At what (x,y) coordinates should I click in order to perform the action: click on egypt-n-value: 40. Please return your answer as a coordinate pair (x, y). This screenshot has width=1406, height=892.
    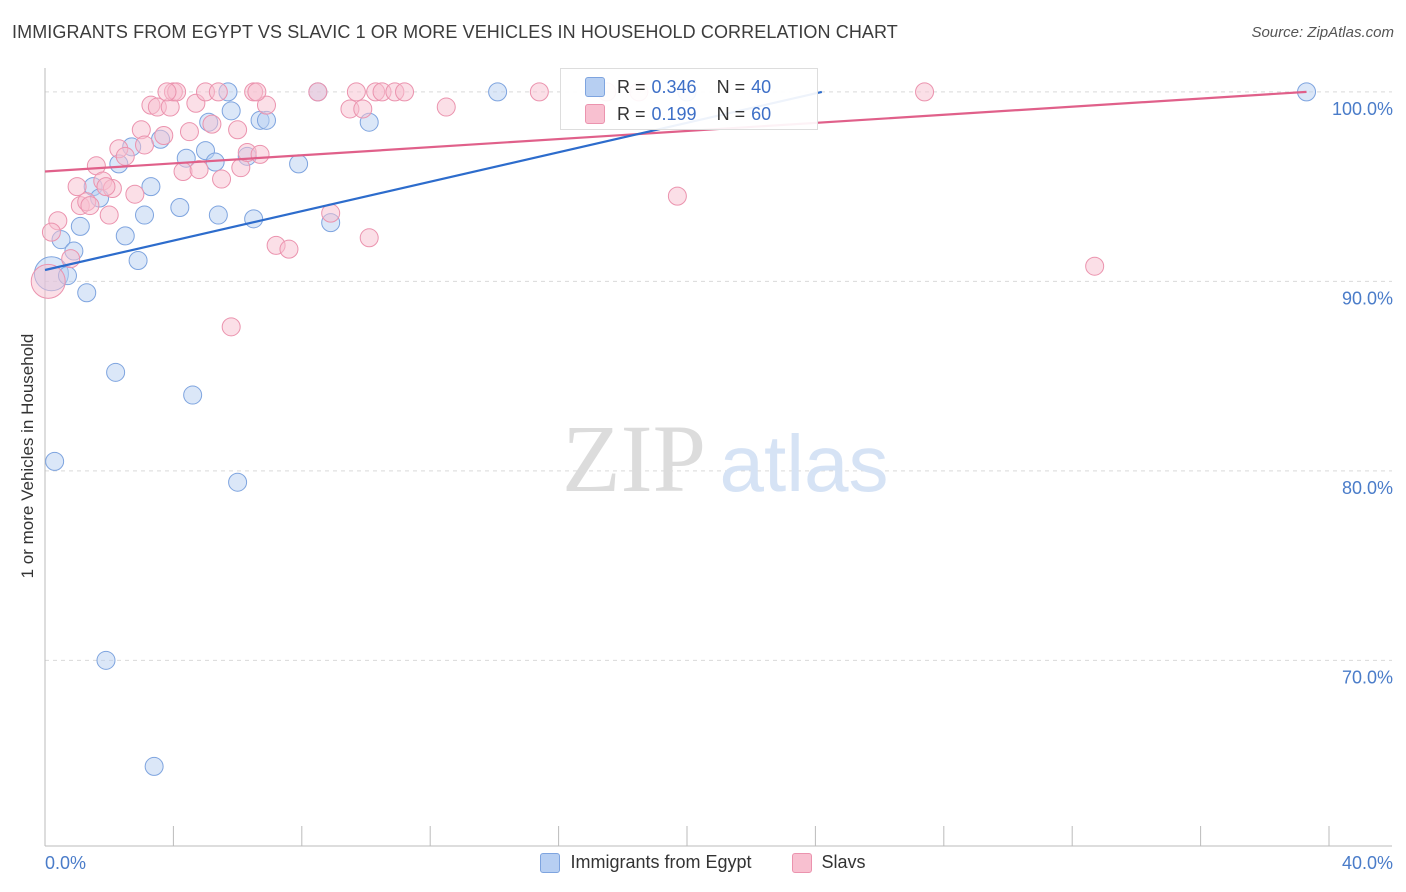
    Looking at the image, I should click on (761, 86).